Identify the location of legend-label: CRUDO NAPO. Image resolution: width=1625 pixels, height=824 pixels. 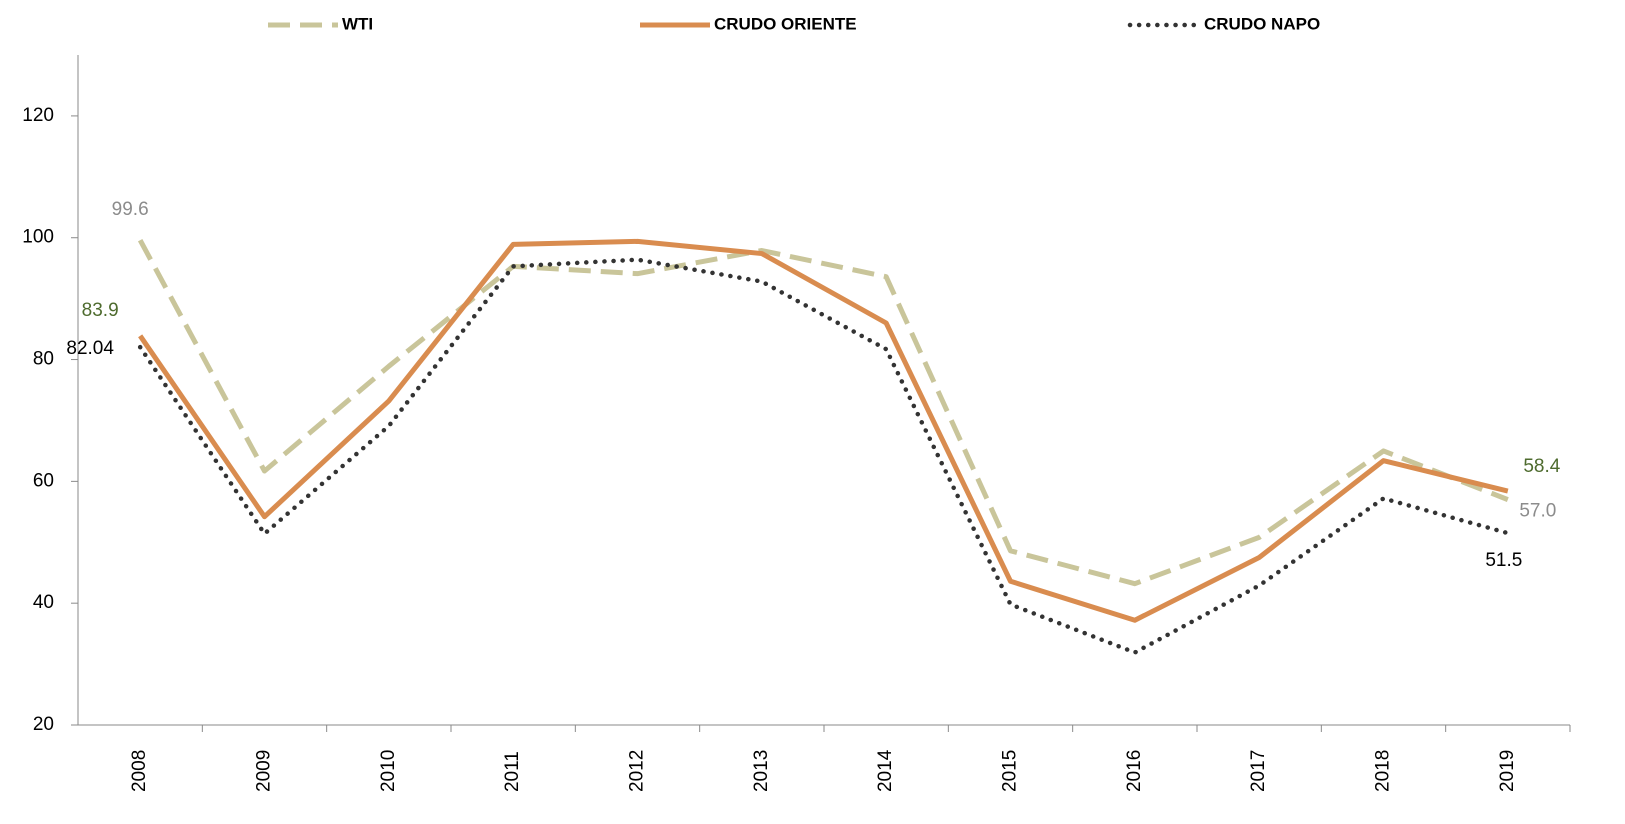
(1262, 23).